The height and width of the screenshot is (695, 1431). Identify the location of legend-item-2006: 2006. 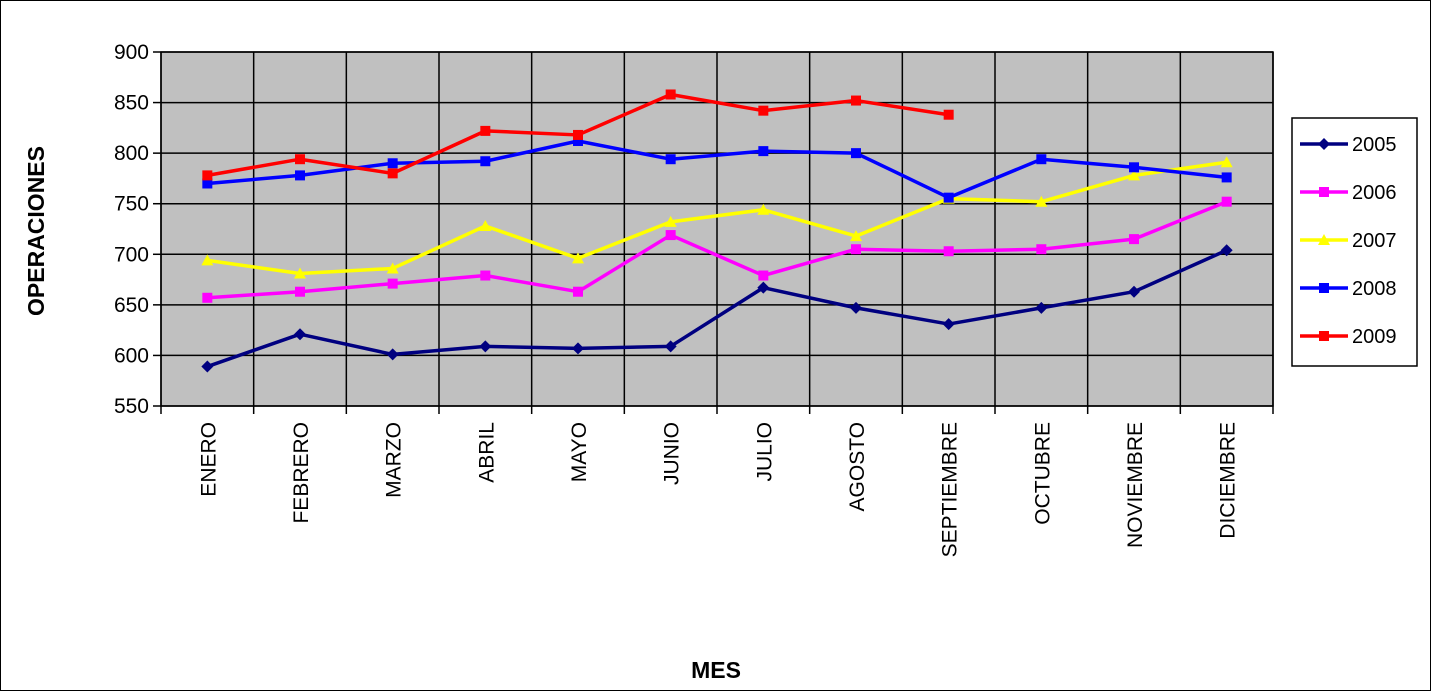
(1348, 193).